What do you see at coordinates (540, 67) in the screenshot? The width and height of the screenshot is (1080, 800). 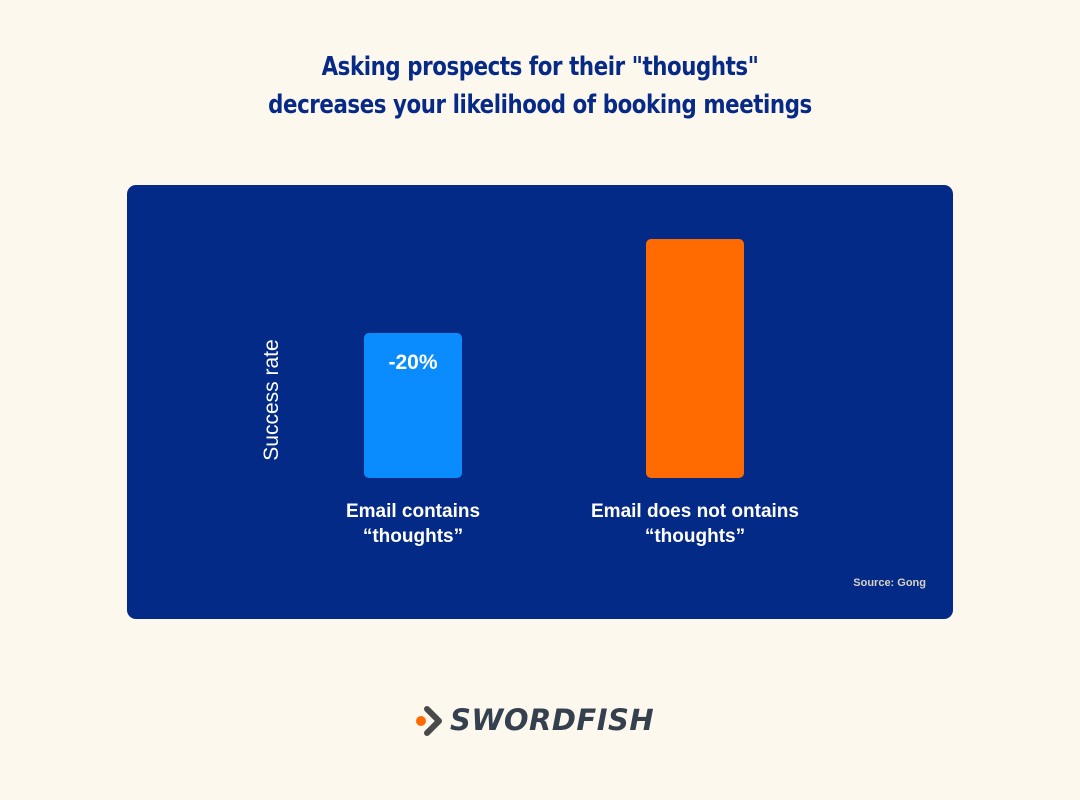 I see `title-line-1: Asking prospects for their "thoughts"` at bounding box center [540, 67].